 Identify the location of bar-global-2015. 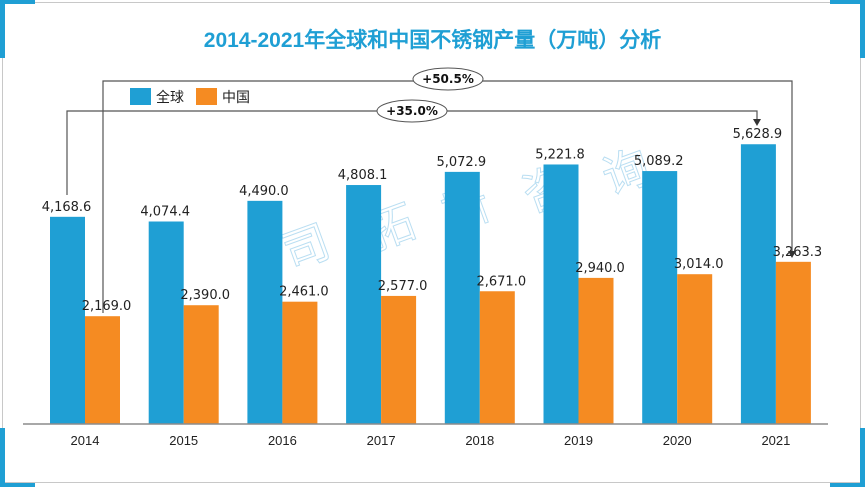
(166, 322).